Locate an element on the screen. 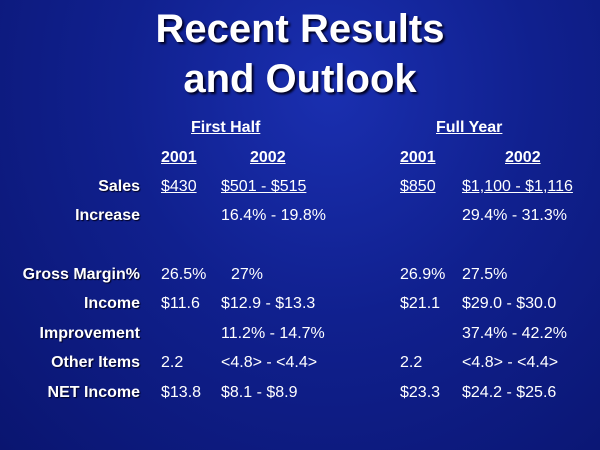 Image resolution: width=600 pixels, height=450 pixels. cell-increase-fy2002: 29.4% - 31.3% is located at coordinates (514, 215).